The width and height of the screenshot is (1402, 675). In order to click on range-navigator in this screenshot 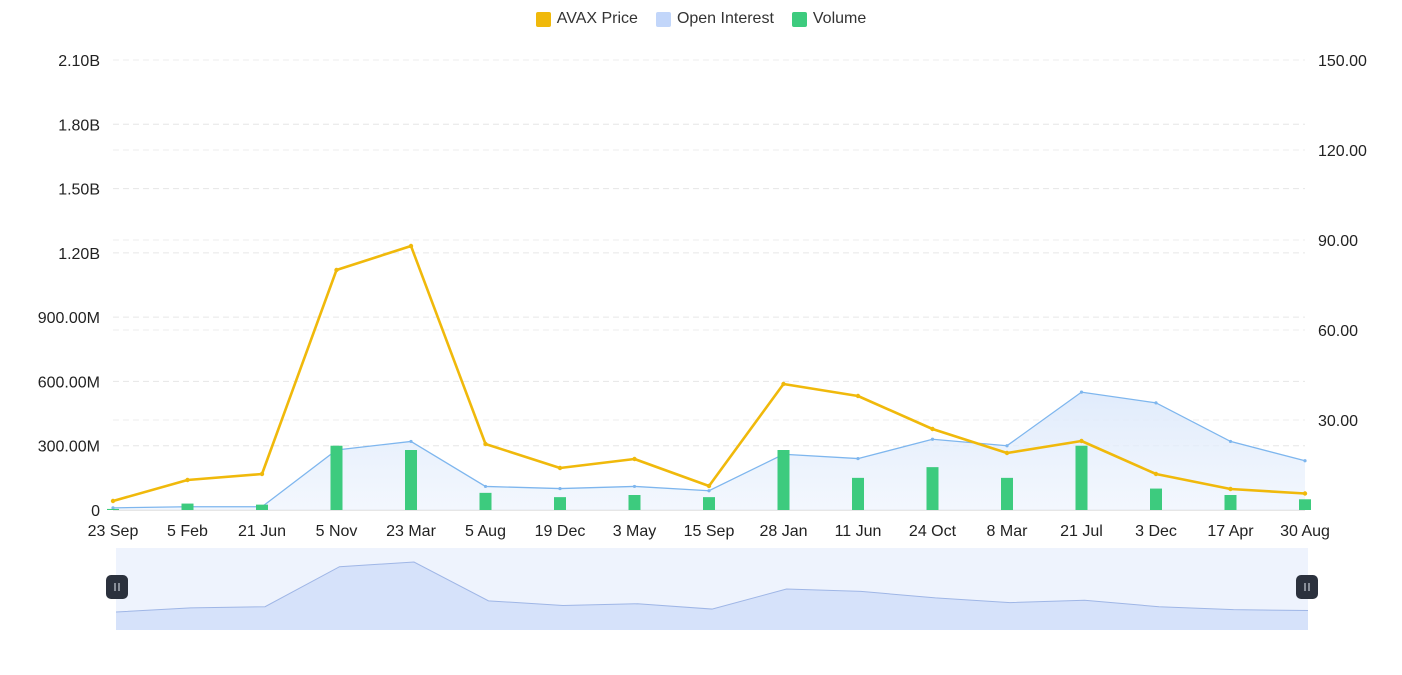, I will do `click(712, 589)`.